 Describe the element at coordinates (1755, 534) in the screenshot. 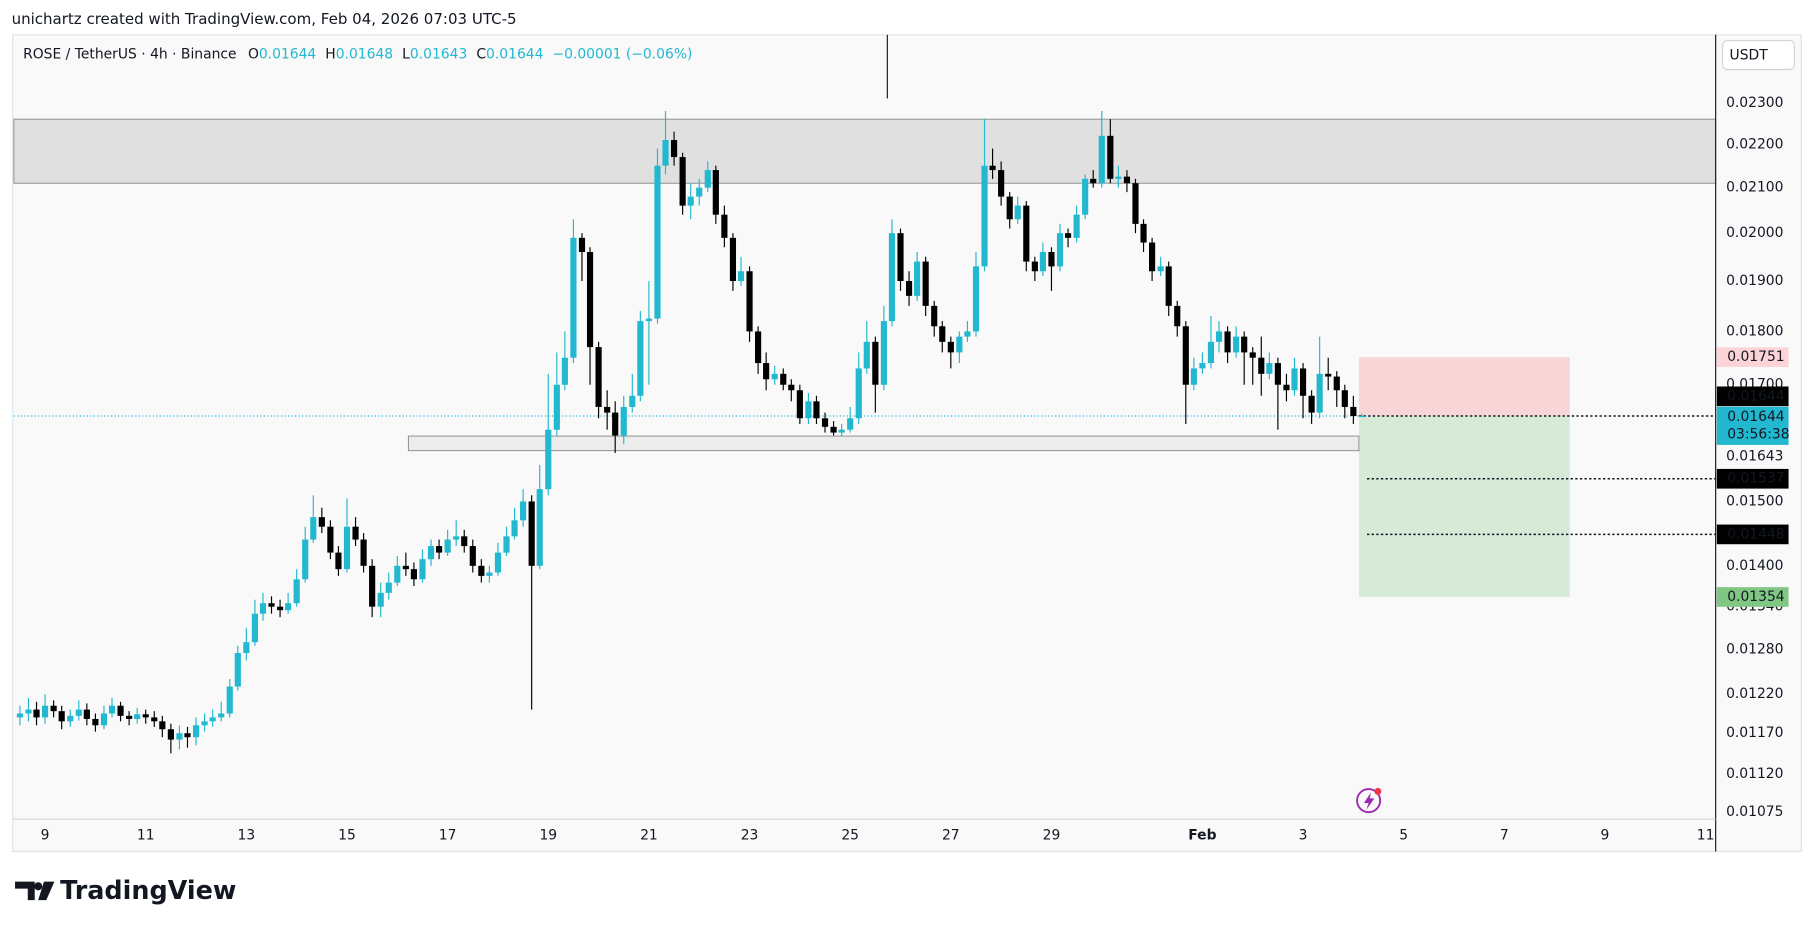

I see `target-badge-label: 0.01448` at that location.